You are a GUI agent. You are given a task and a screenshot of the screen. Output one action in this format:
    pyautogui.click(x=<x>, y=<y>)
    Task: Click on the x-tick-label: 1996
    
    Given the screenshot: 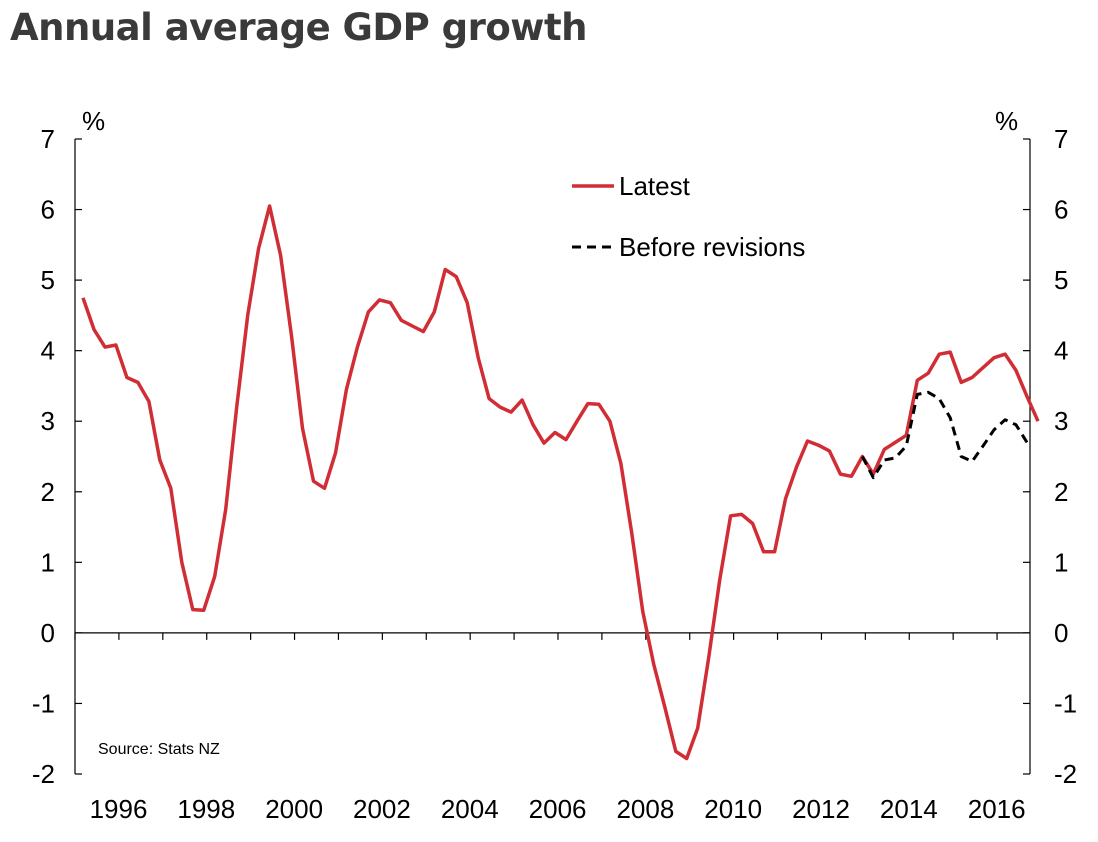 What is the action you would take?
    pyautogui.click(x=119, y=809)
    